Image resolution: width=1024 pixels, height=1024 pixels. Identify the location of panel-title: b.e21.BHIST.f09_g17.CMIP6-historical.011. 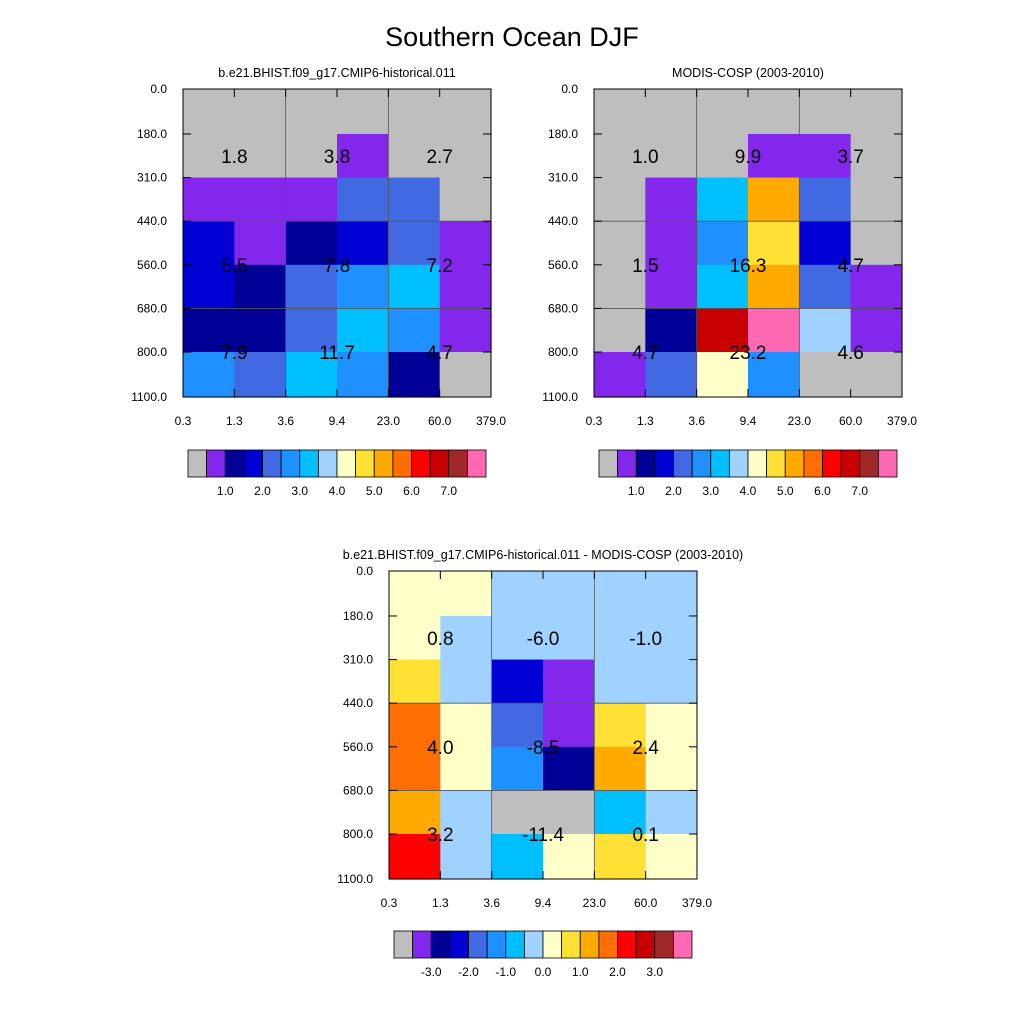
(336, 73).